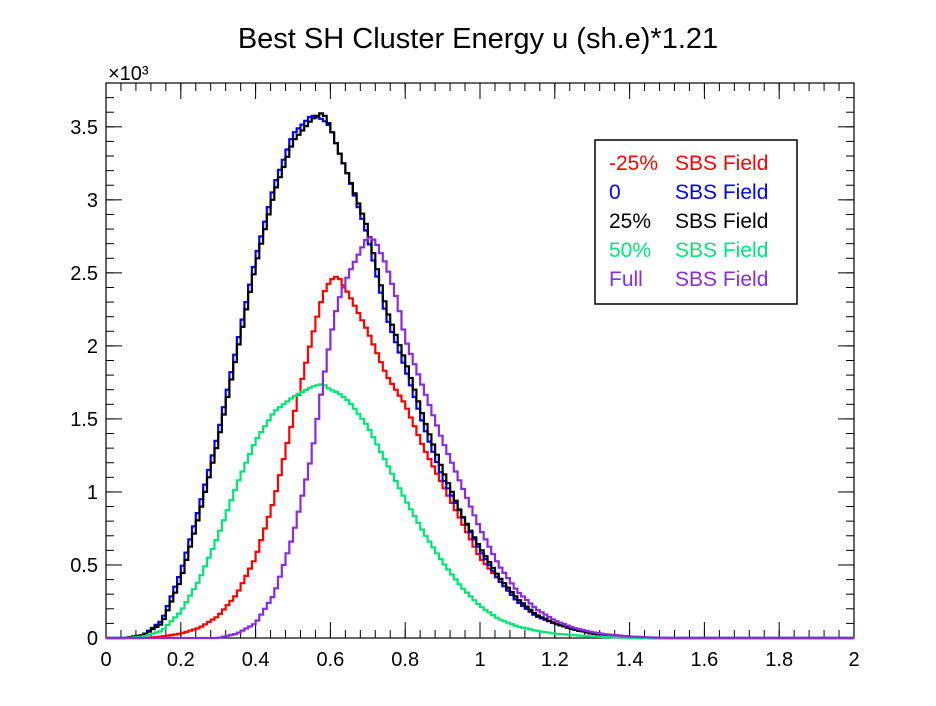 The width and height of the screenshot is (936, 706). I want to click on x-tick-label: 1, so click(479, 660).